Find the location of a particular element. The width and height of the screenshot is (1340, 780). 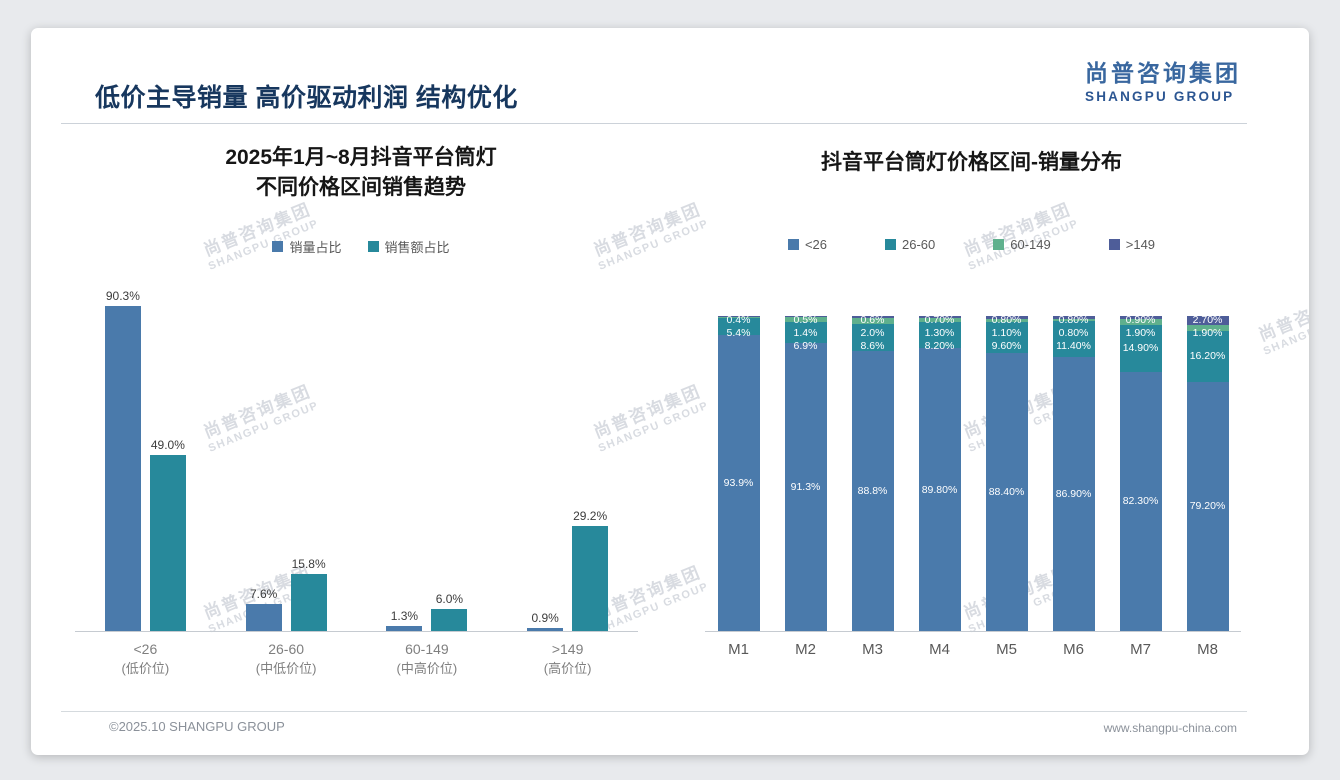

segment-value-label: 14.90% is located at coordinates (1140, 348).